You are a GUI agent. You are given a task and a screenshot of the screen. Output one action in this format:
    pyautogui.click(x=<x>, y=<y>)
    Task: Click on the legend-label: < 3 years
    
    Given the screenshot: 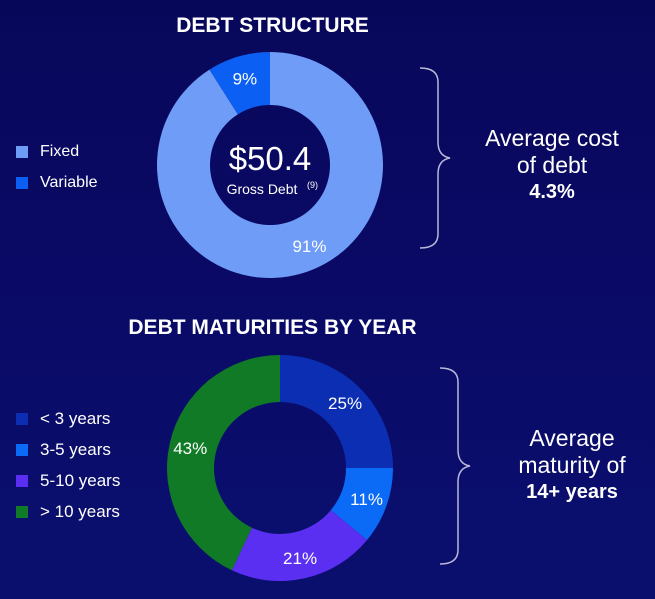 What is the action you would take?
    pyautogui.click(x=75, y=418)
    